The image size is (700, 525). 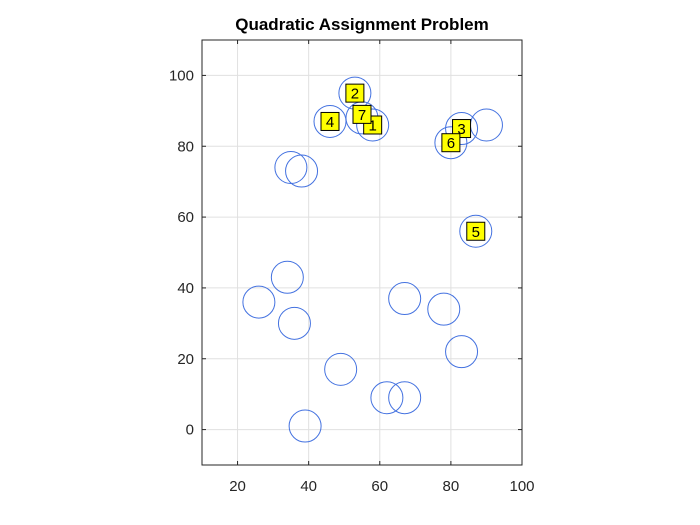 What do you see at coordinates (185, 359) in the screenshot?
I see `y-tick-label: 20` at bounding box center [185, 359].